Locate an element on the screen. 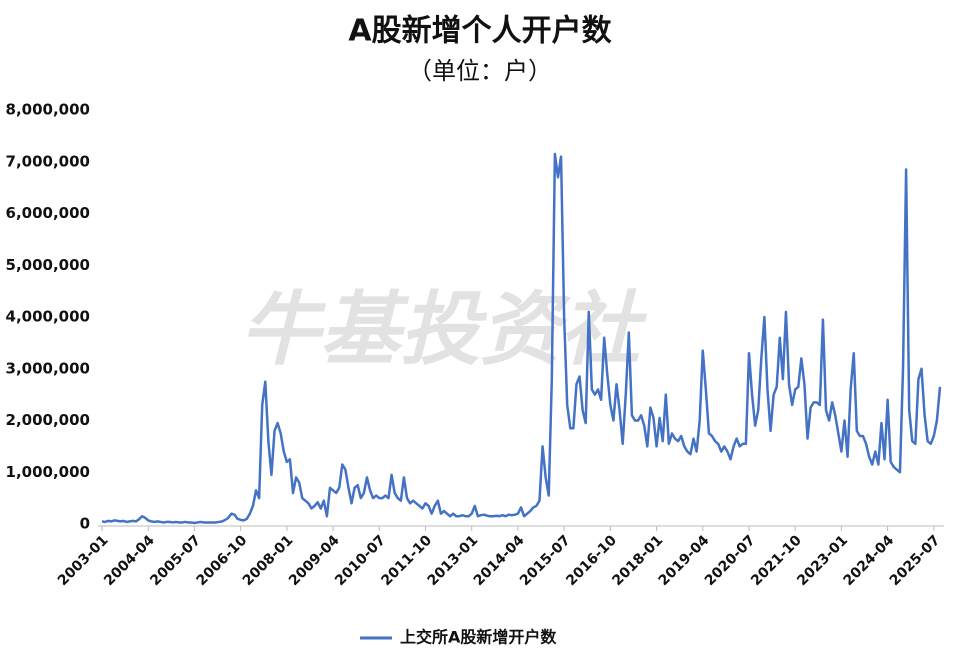 This screenshot has width=960, height=668. y-tick-label: 1,000,000 is located at coordinates (48, 472).